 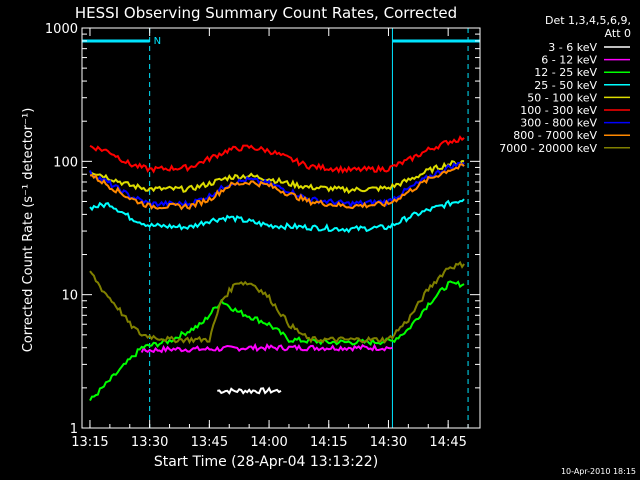 I want to click on legend-label: 800 - 7000 keV, so click(x=555, y=135).